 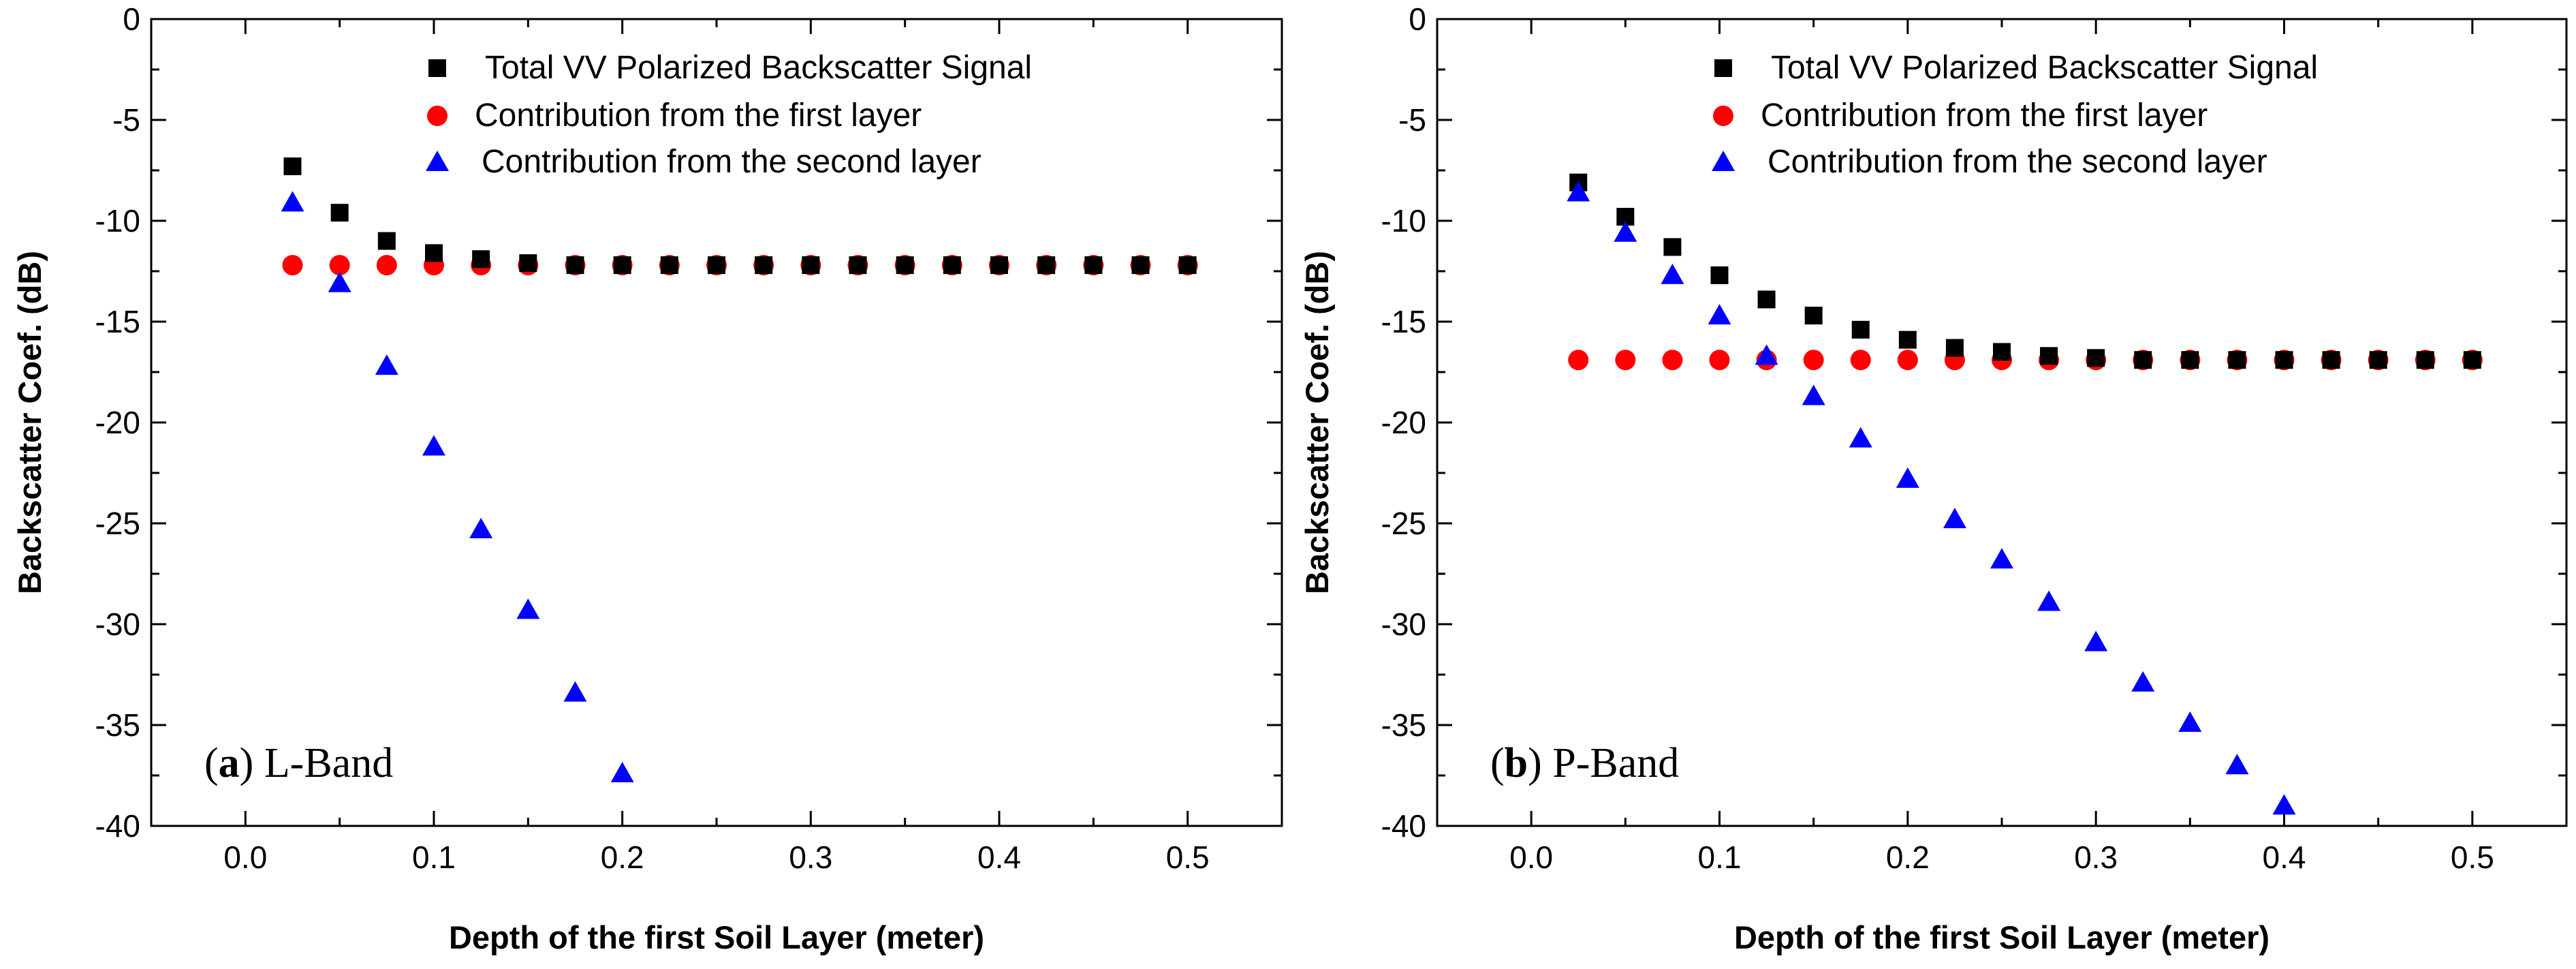 I want to click on panel-tag-close: ), so click(x=252, y=763).